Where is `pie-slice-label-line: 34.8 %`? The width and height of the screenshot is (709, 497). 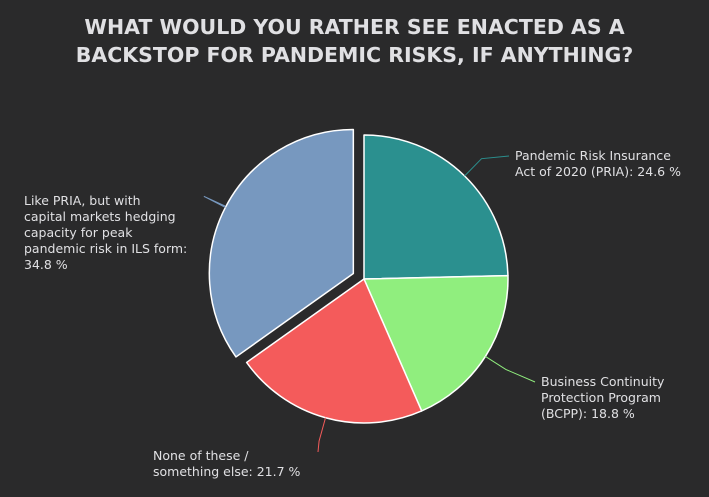
pie-slice-label-line: 34.8 % is located at coordinates (46, 264).